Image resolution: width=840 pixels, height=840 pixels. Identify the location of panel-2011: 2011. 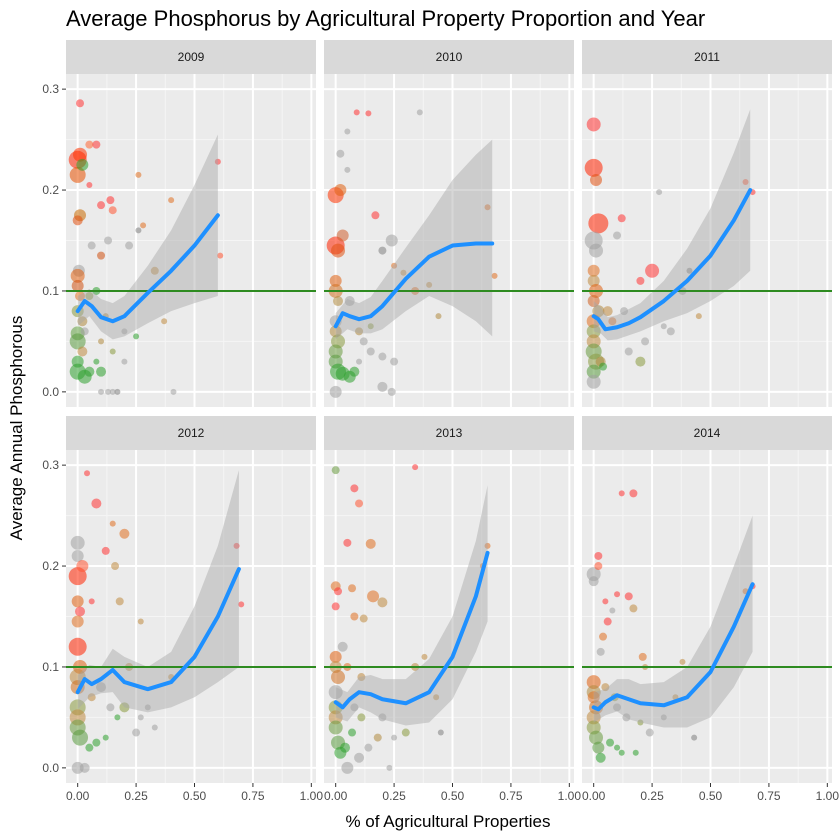
(707, 223).